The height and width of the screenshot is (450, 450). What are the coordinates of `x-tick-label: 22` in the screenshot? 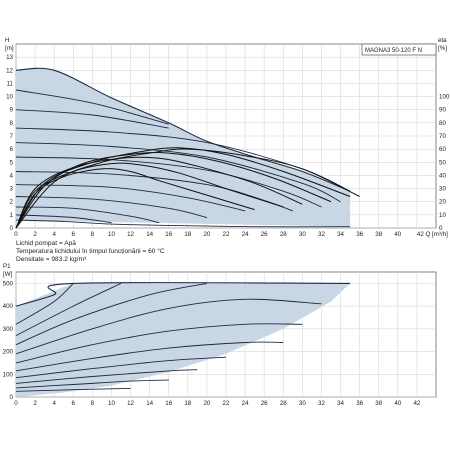 It's located at (226, 403).